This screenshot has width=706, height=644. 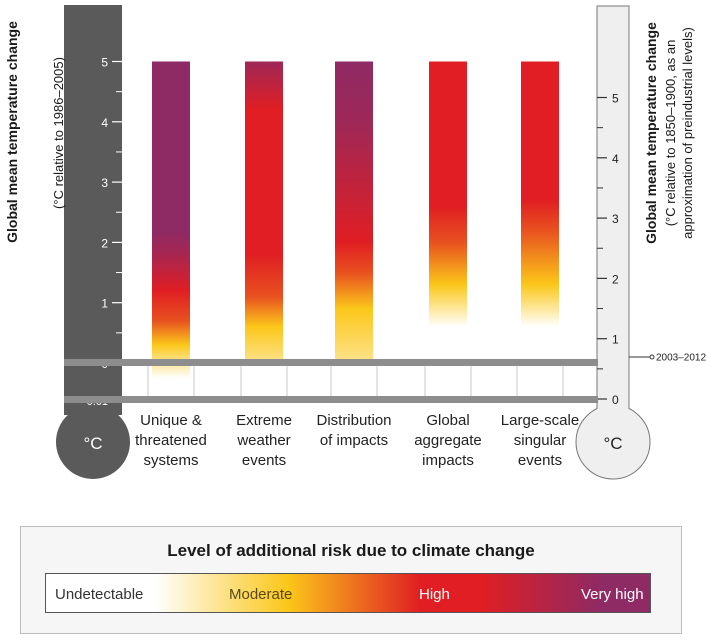 What do you see at coordinates (58, 133) in the screenshot?
I see `left-axis-subtitle: (°C relative to 1986–2005)` at bounding box center [58, 133].